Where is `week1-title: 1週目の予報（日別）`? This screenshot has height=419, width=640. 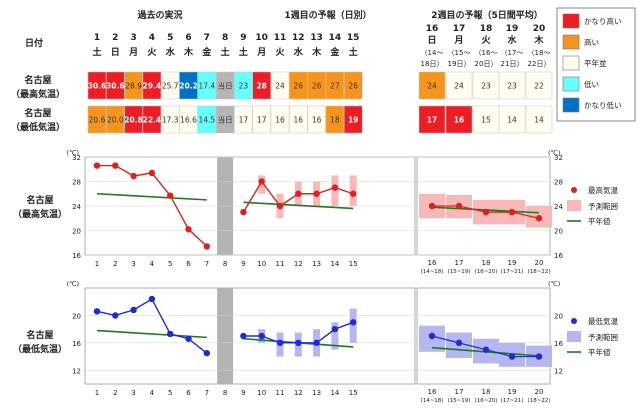
week1-title: 1週目の予報（日別） is located at coordinates (327, 15).